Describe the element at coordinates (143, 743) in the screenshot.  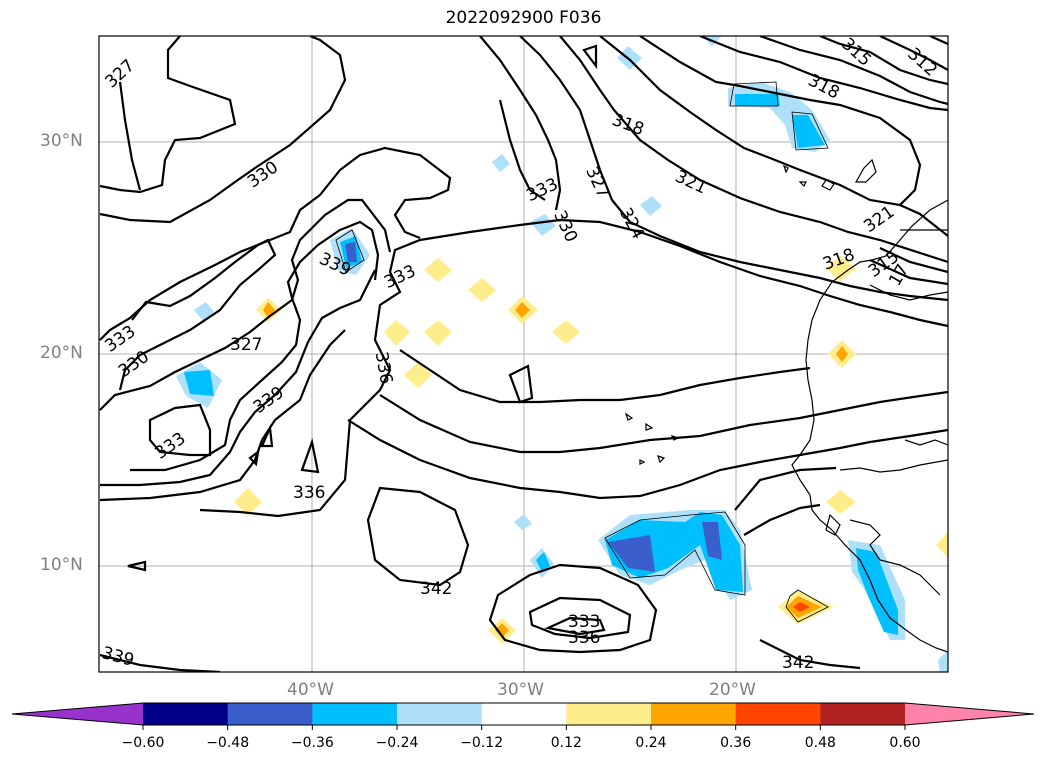
I see `colorbar-tick-label: −0.60` at that location.